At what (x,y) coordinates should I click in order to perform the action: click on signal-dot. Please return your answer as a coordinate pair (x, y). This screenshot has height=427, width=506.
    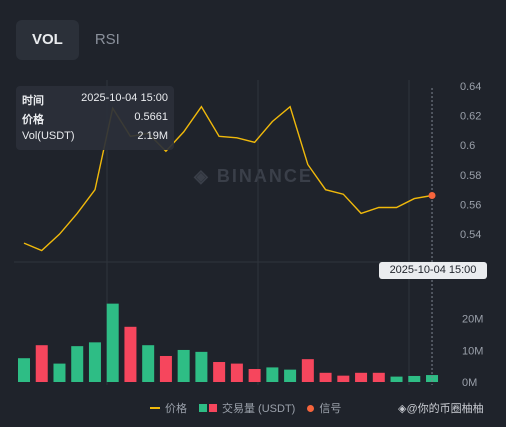
    Looking at the image, I should click on (432, 196).